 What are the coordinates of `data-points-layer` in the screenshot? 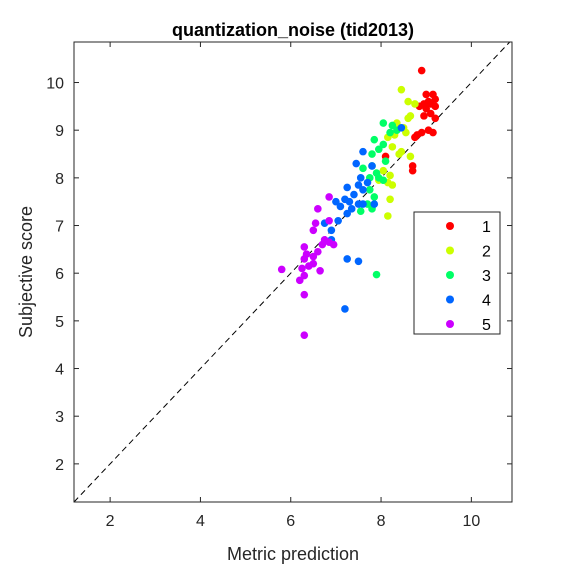 It's located at (358, 202).